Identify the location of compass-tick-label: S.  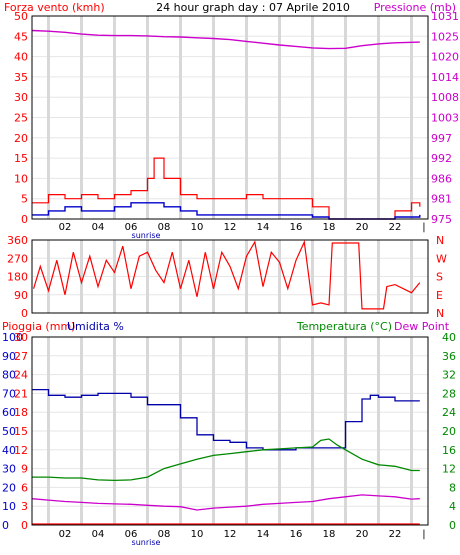
(439, 277).